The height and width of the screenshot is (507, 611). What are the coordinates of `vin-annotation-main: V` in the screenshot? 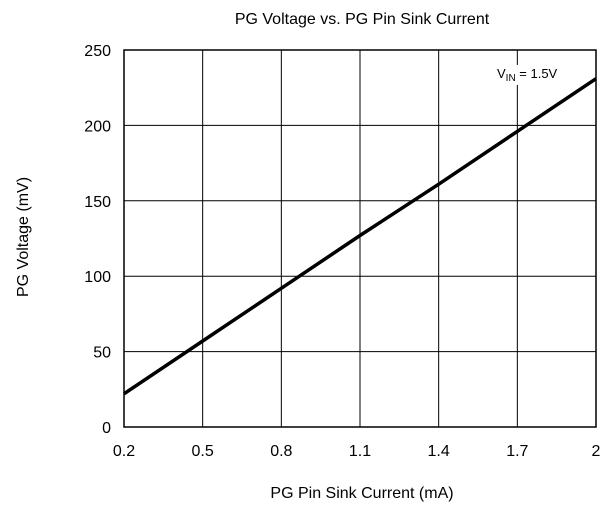 It's located at (501, 73).